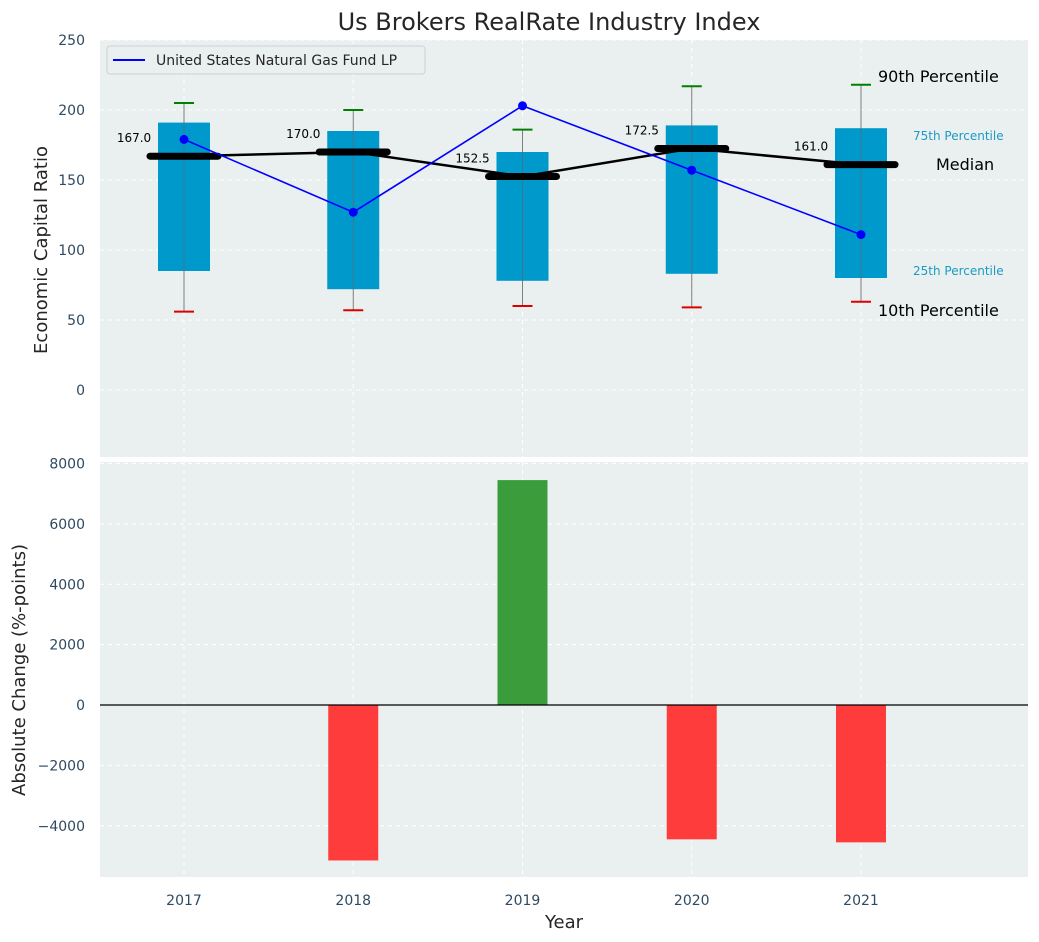 The width and height of the screenshot is (1039, 942). What do you see at coordinates (938, 76) in the screenshot?
I see `annotation-p90: 90th Percentile` at bounding box center [938, 76].